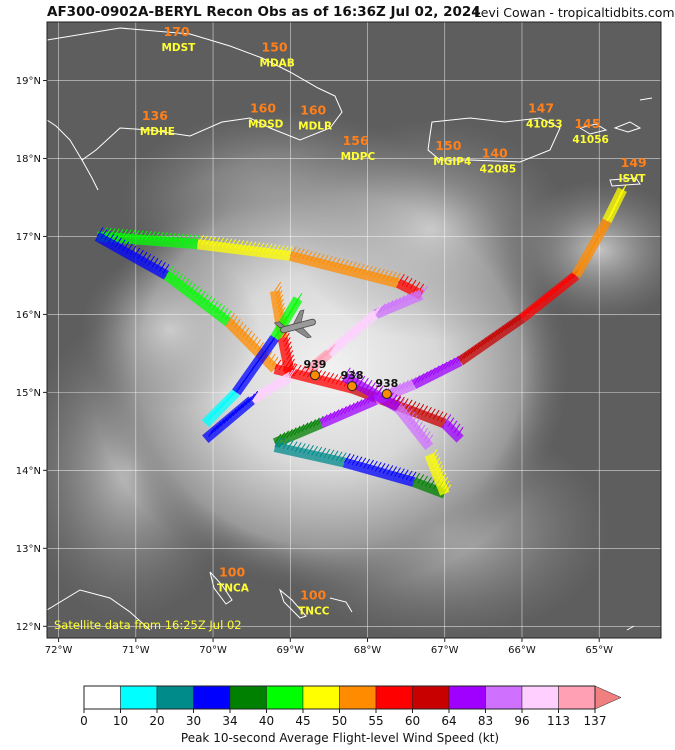  Describe the element at coordinates (136, 650) in the screenshot. I see `lon-tick-label: 71°W` at that location.